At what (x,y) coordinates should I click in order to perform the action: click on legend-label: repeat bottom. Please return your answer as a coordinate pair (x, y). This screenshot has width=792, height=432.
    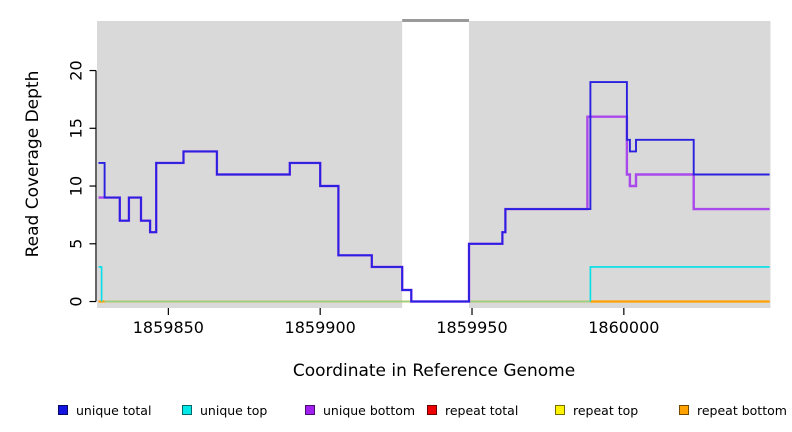
    Looking at the image, I should click on (742, 410).